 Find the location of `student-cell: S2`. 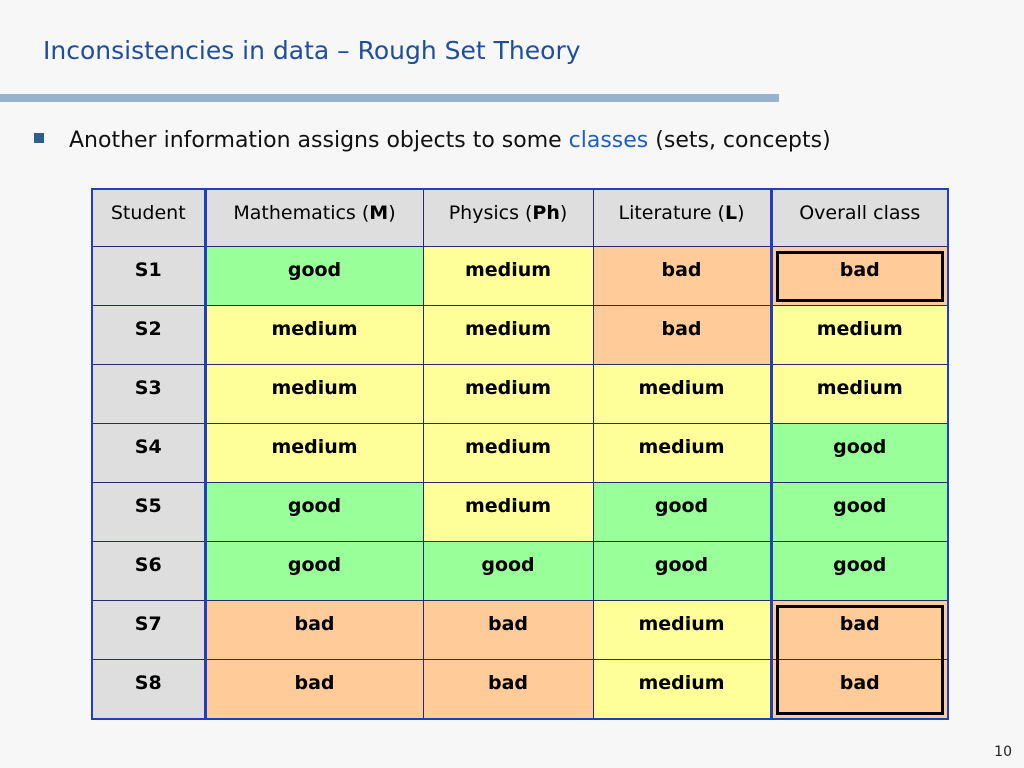

student-cell: S2 is located at coordinates (148, 335).